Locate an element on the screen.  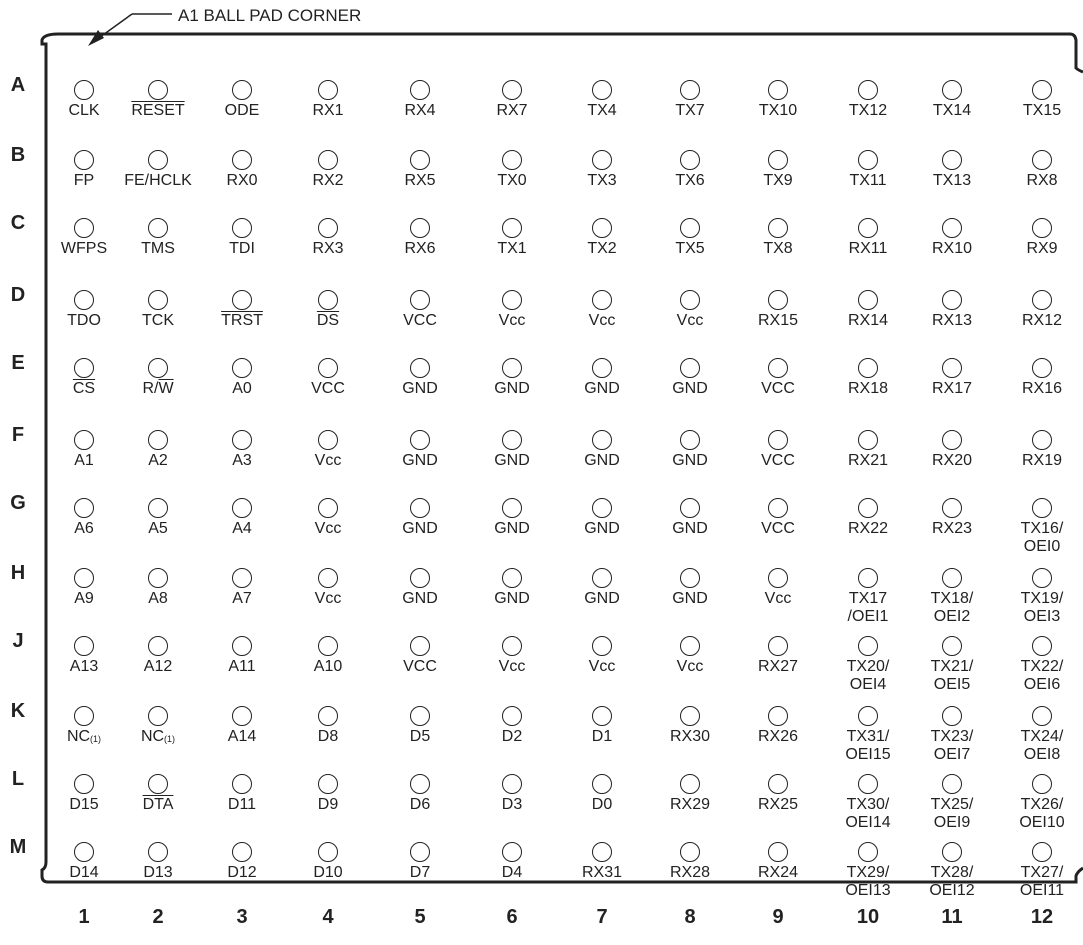
ball-pad-K3 is located at coordinates (242, 716).